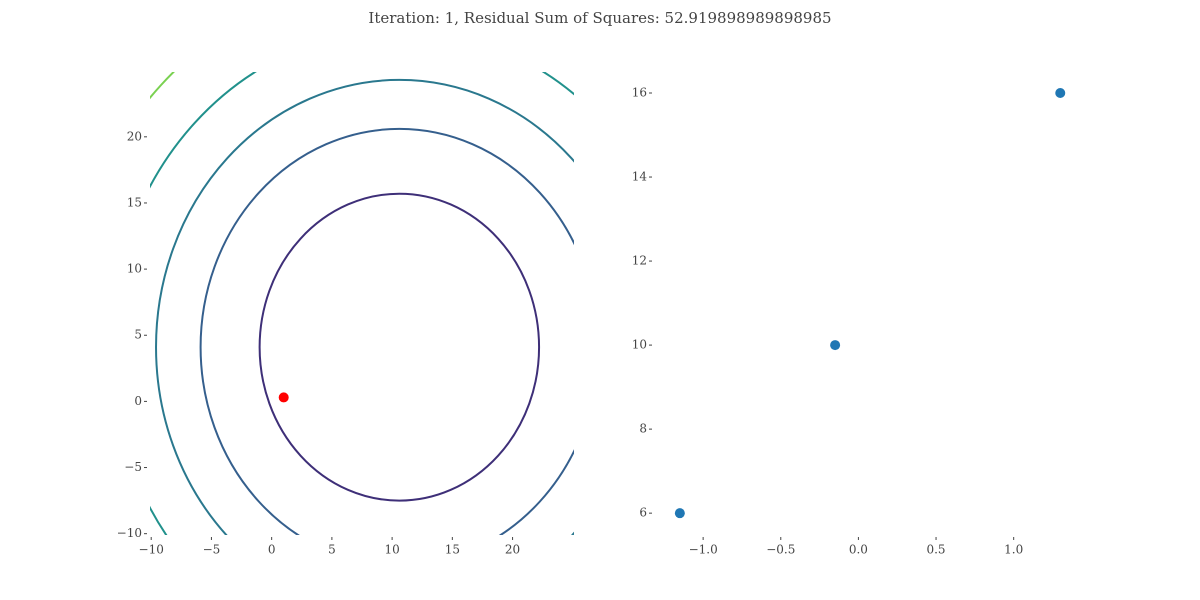 The width and height of the screenshot is (1200, 600). What do you see at coordinates (640, 177) in the screenshot?
I see `y-tick-label: 14` at bounding box center [640, 177].